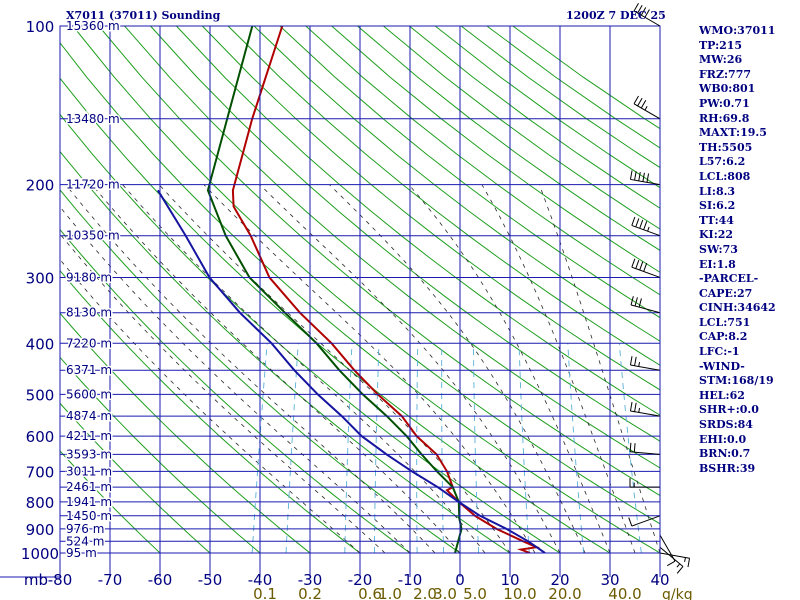 This screenshot has height=600, width=800. What do you see at coordinates (81, 553) in the screenshot?
I see `height-label: 95 m` at bounding box center [81, 553].